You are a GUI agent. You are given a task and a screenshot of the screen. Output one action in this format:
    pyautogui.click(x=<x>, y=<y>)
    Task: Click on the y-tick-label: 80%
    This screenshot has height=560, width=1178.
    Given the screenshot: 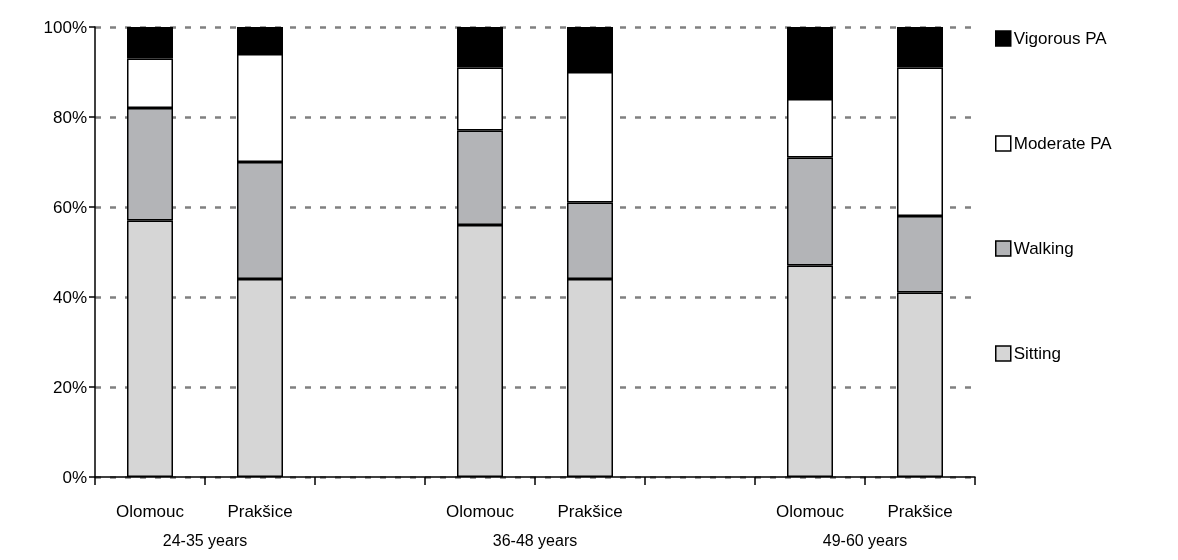 What is the action you would take?
    pyautogui.click(x=69, y=117)
    